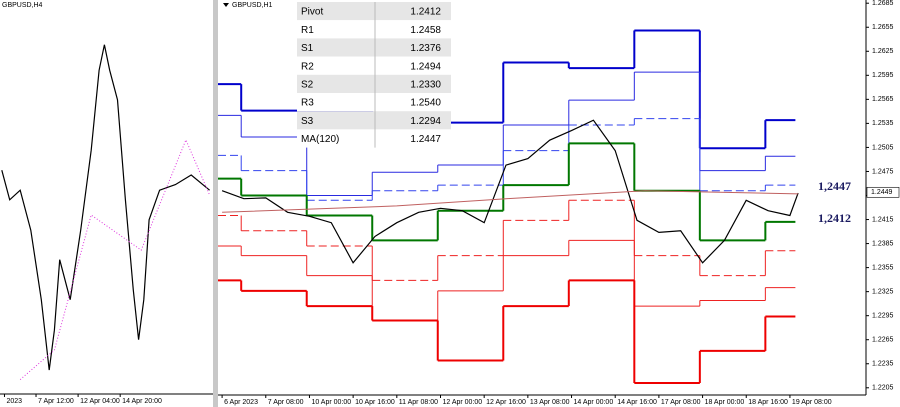 This screenshot has height=407, width=900. Describe the element at coordinates (883, 340) in the screenshot. I see `y-tick-label: 1.2265` at that location.